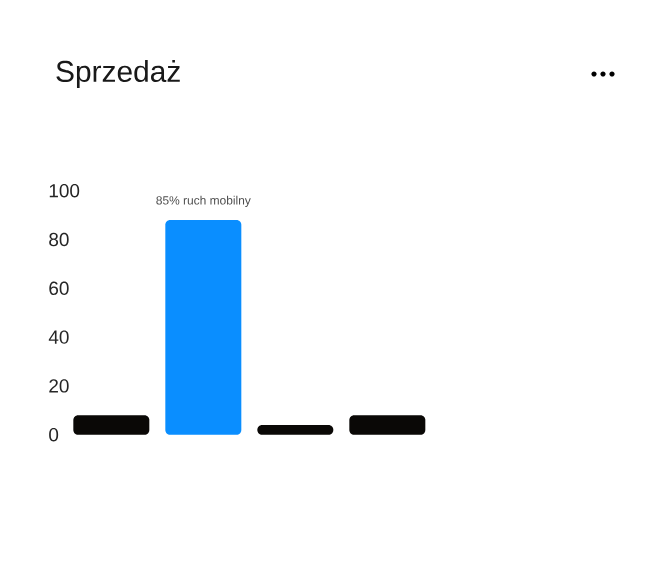 The width and height of the screenshot is (670, 586). What do you see at coordinates (59, 239) in the screenshot?
I see `y-tick-label: 80` at bounding box center [59, 239].